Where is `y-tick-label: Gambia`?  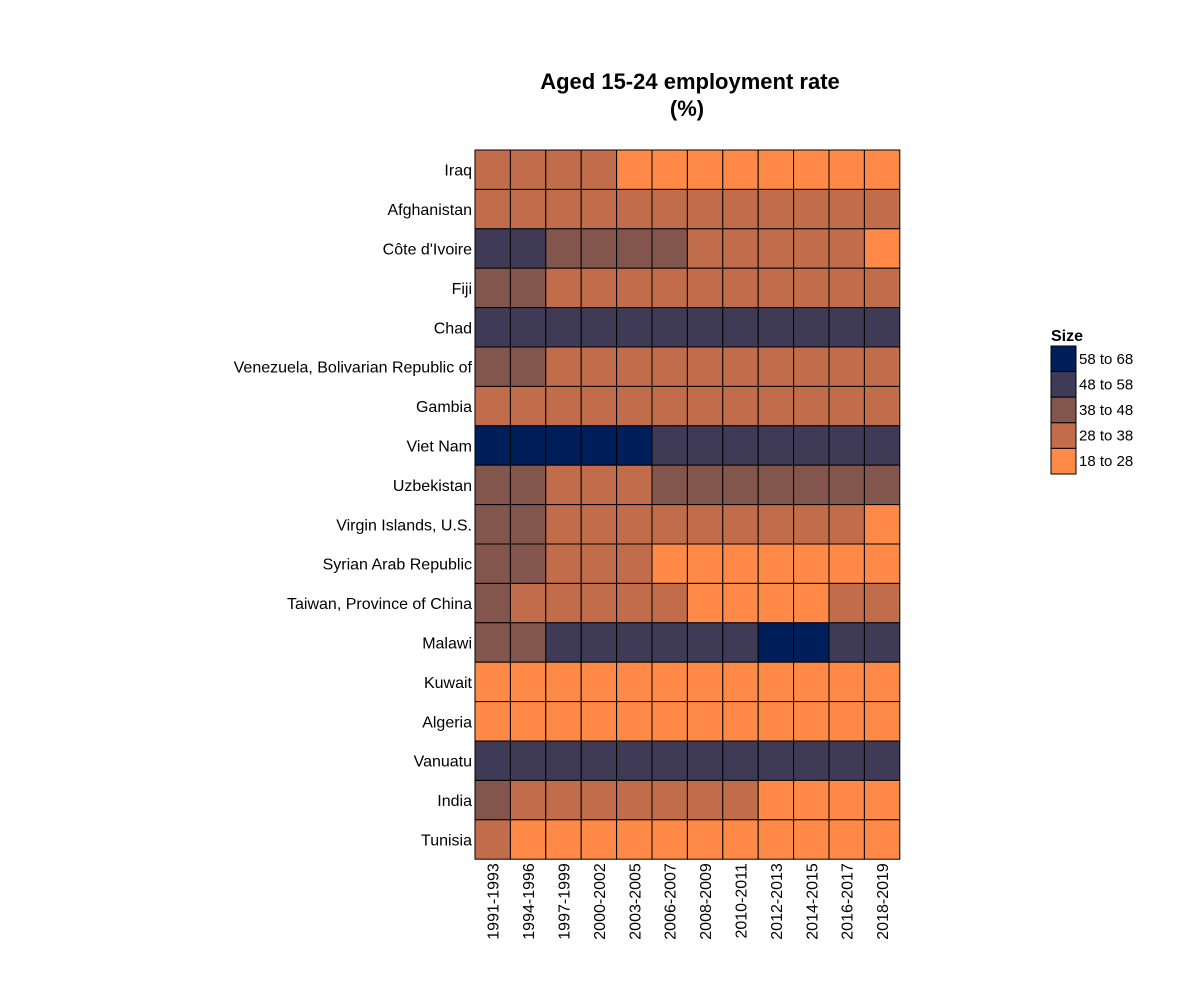 y-tick-label: Gambia is located at coordinates (444, 407).